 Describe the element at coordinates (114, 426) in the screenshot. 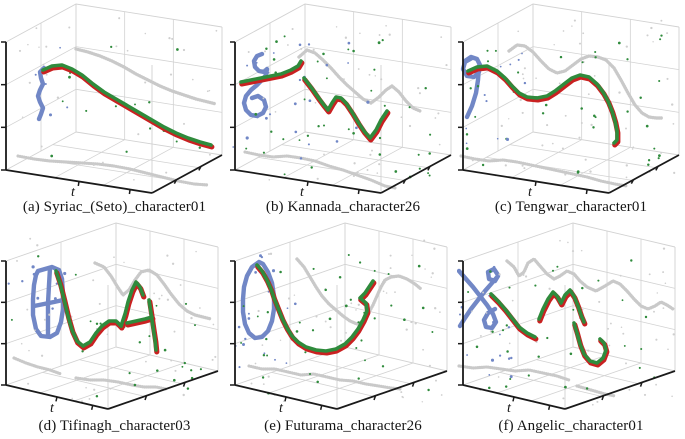

I see `subplot-caption-d: (d) Tifinagh_character03` at that location.